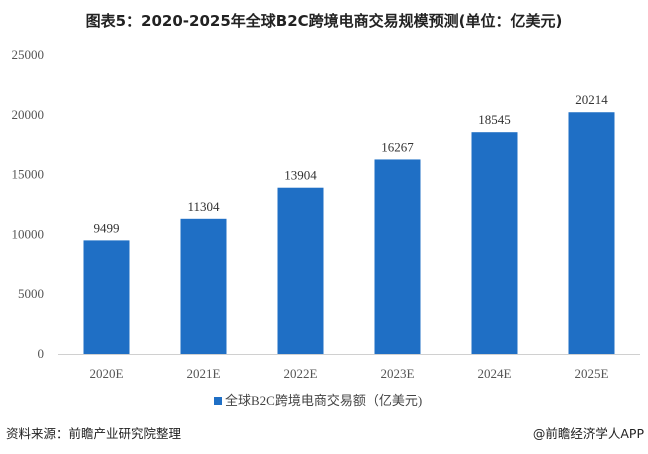 The width and height of the screenshot is (648, 454). What do you see at coordinates (204, 373) in the screenshot?
I see `x-tick-label: 2021E` at bounding box center [204, 373].